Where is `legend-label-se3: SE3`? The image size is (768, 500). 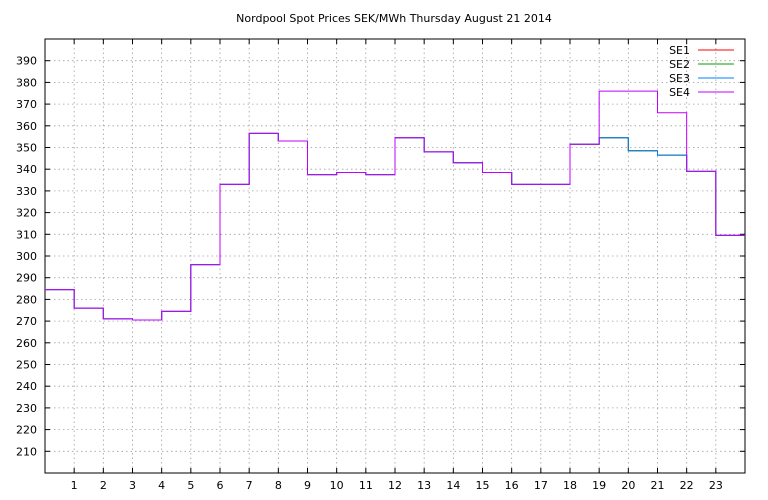 legend-label-se3: SE3 is located at coordinates (679, 78).